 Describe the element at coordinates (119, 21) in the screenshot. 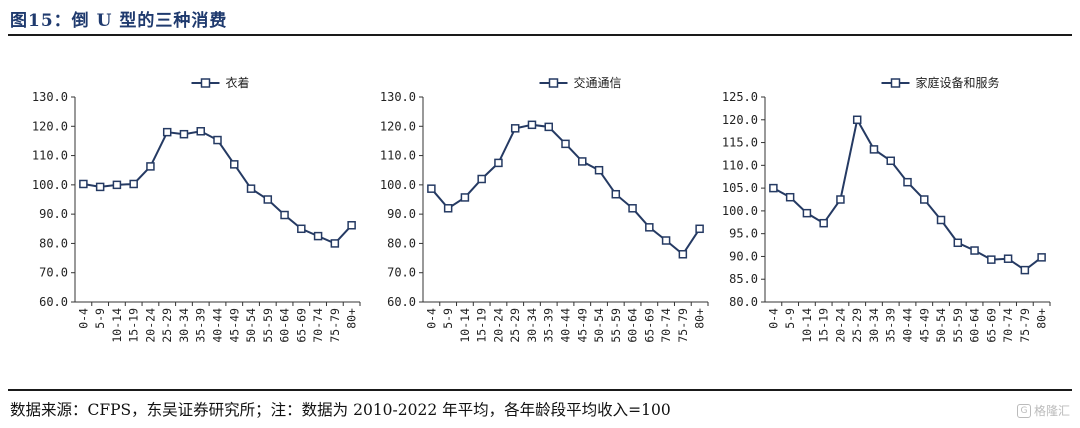

I see `figure-title: 图15：倒 U 型的三种消费` at that location.